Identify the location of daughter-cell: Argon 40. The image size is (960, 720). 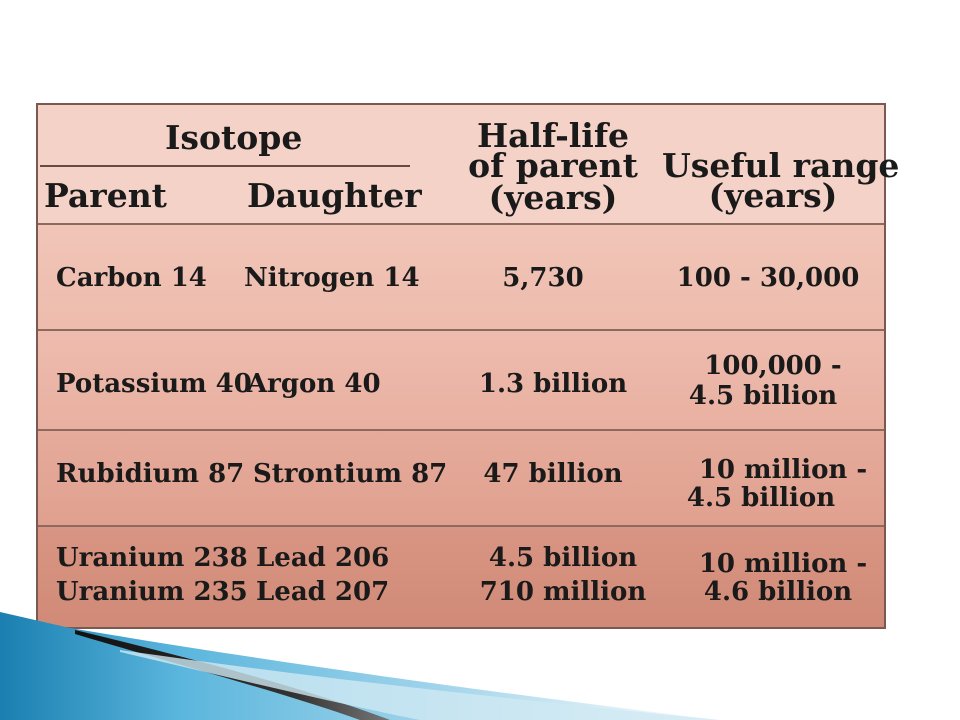
(314, 384).